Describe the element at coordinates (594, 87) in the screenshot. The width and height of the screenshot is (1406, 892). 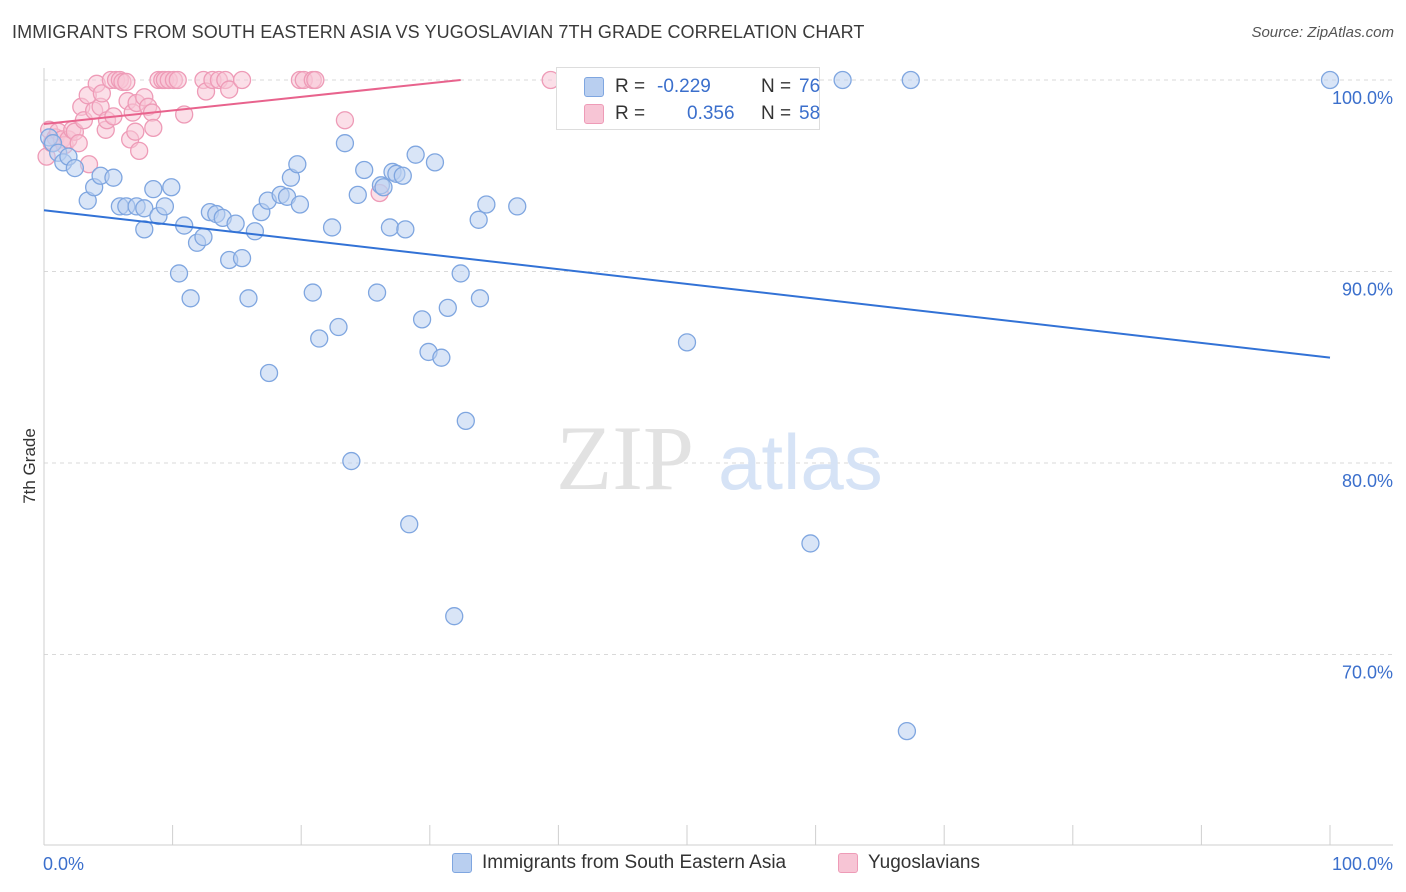
I see `blue-swatch` at that location.